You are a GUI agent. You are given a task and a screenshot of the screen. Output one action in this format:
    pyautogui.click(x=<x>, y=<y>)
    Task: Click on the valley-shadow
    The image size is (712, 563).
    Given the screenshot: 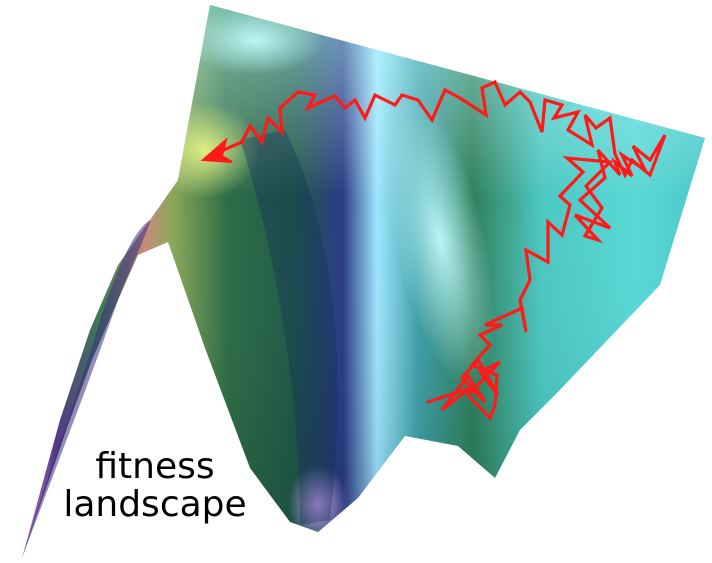 What is the action you would take?
    pyautogui.click(x=289, y=327)
    